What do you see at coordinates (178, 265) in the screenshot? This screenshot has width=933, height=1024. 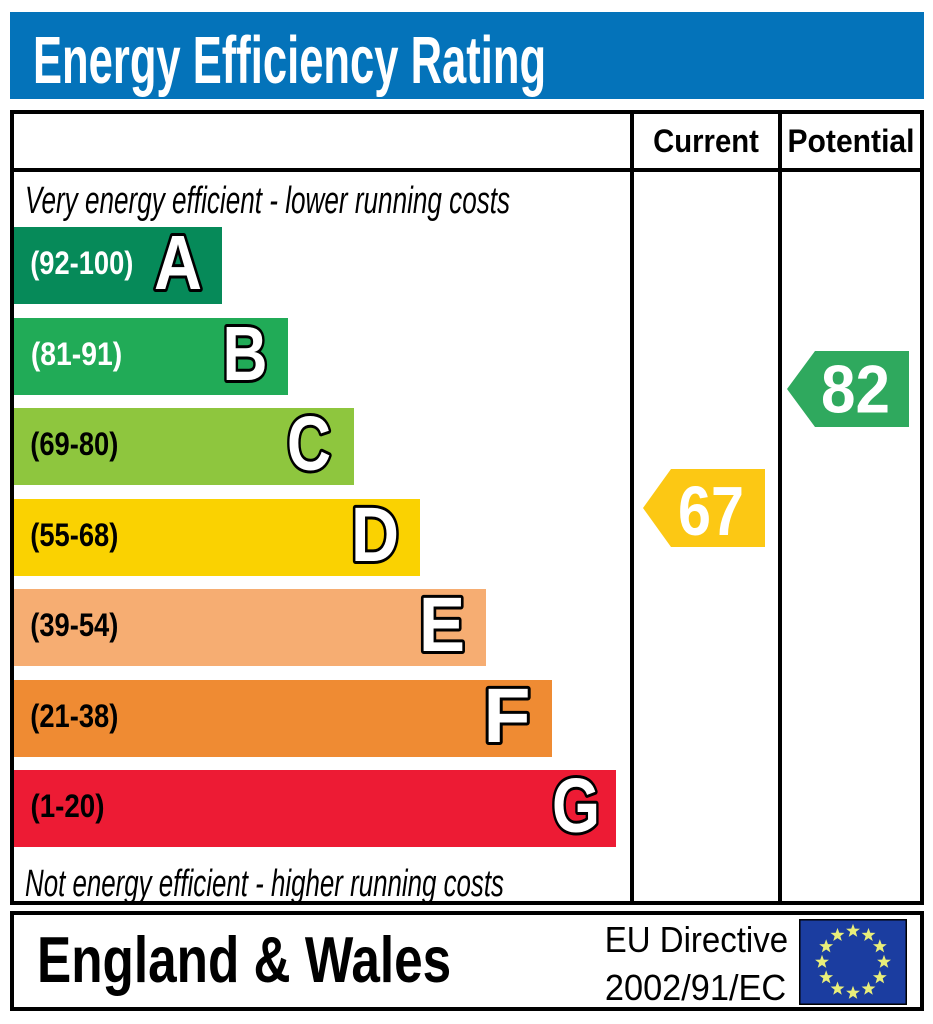 I see `svg-text: A` at bounding box center [178, 265].